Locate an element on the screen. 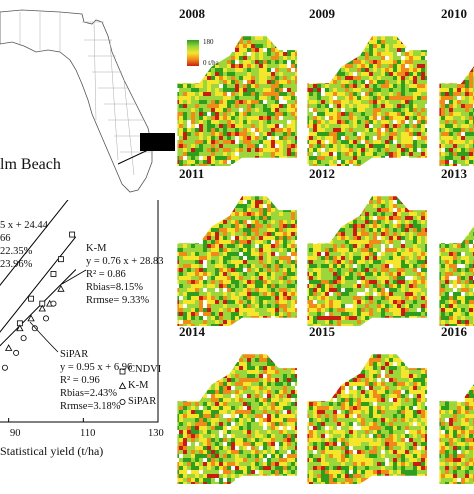 This screenshot has height=494, width=474. legend-marker-sipar is located at coordinates (122, 401).